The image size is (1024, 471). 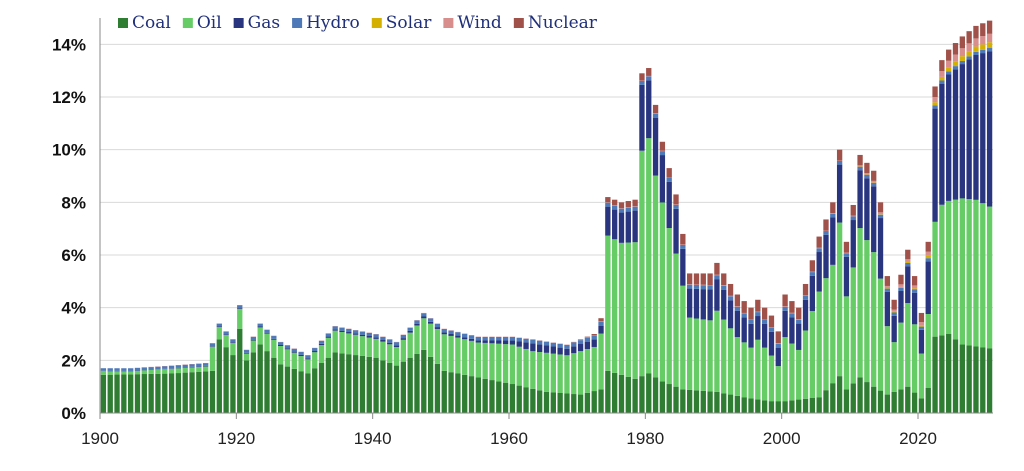 What do you see at coordinates (989, 380) in the screenshot?
I see `bar-2030-coal` at bounding box center [989, 380].